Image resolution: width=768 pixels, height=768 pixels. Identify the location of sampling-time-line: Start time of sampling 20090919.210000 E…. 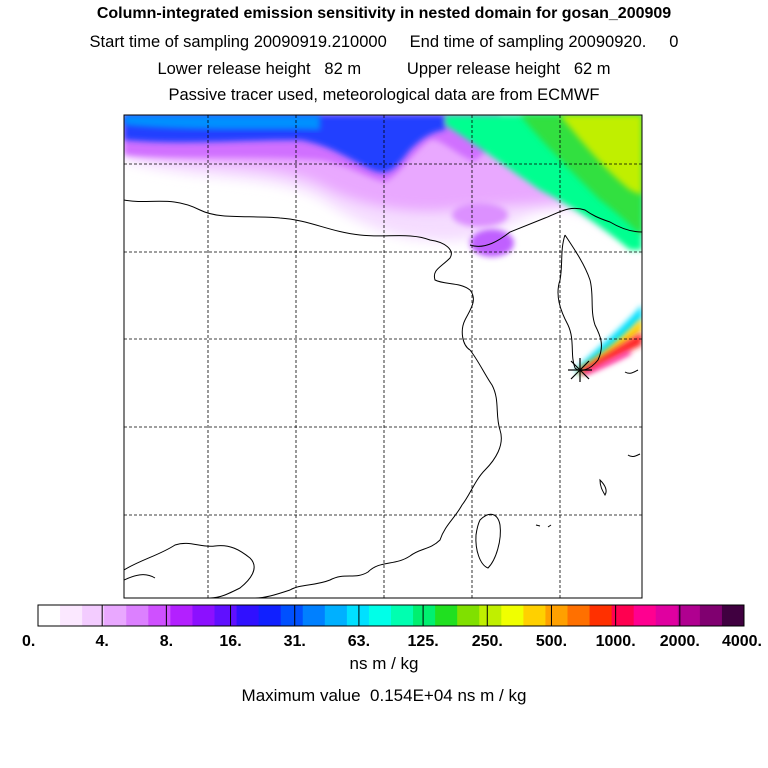
(384, 42).